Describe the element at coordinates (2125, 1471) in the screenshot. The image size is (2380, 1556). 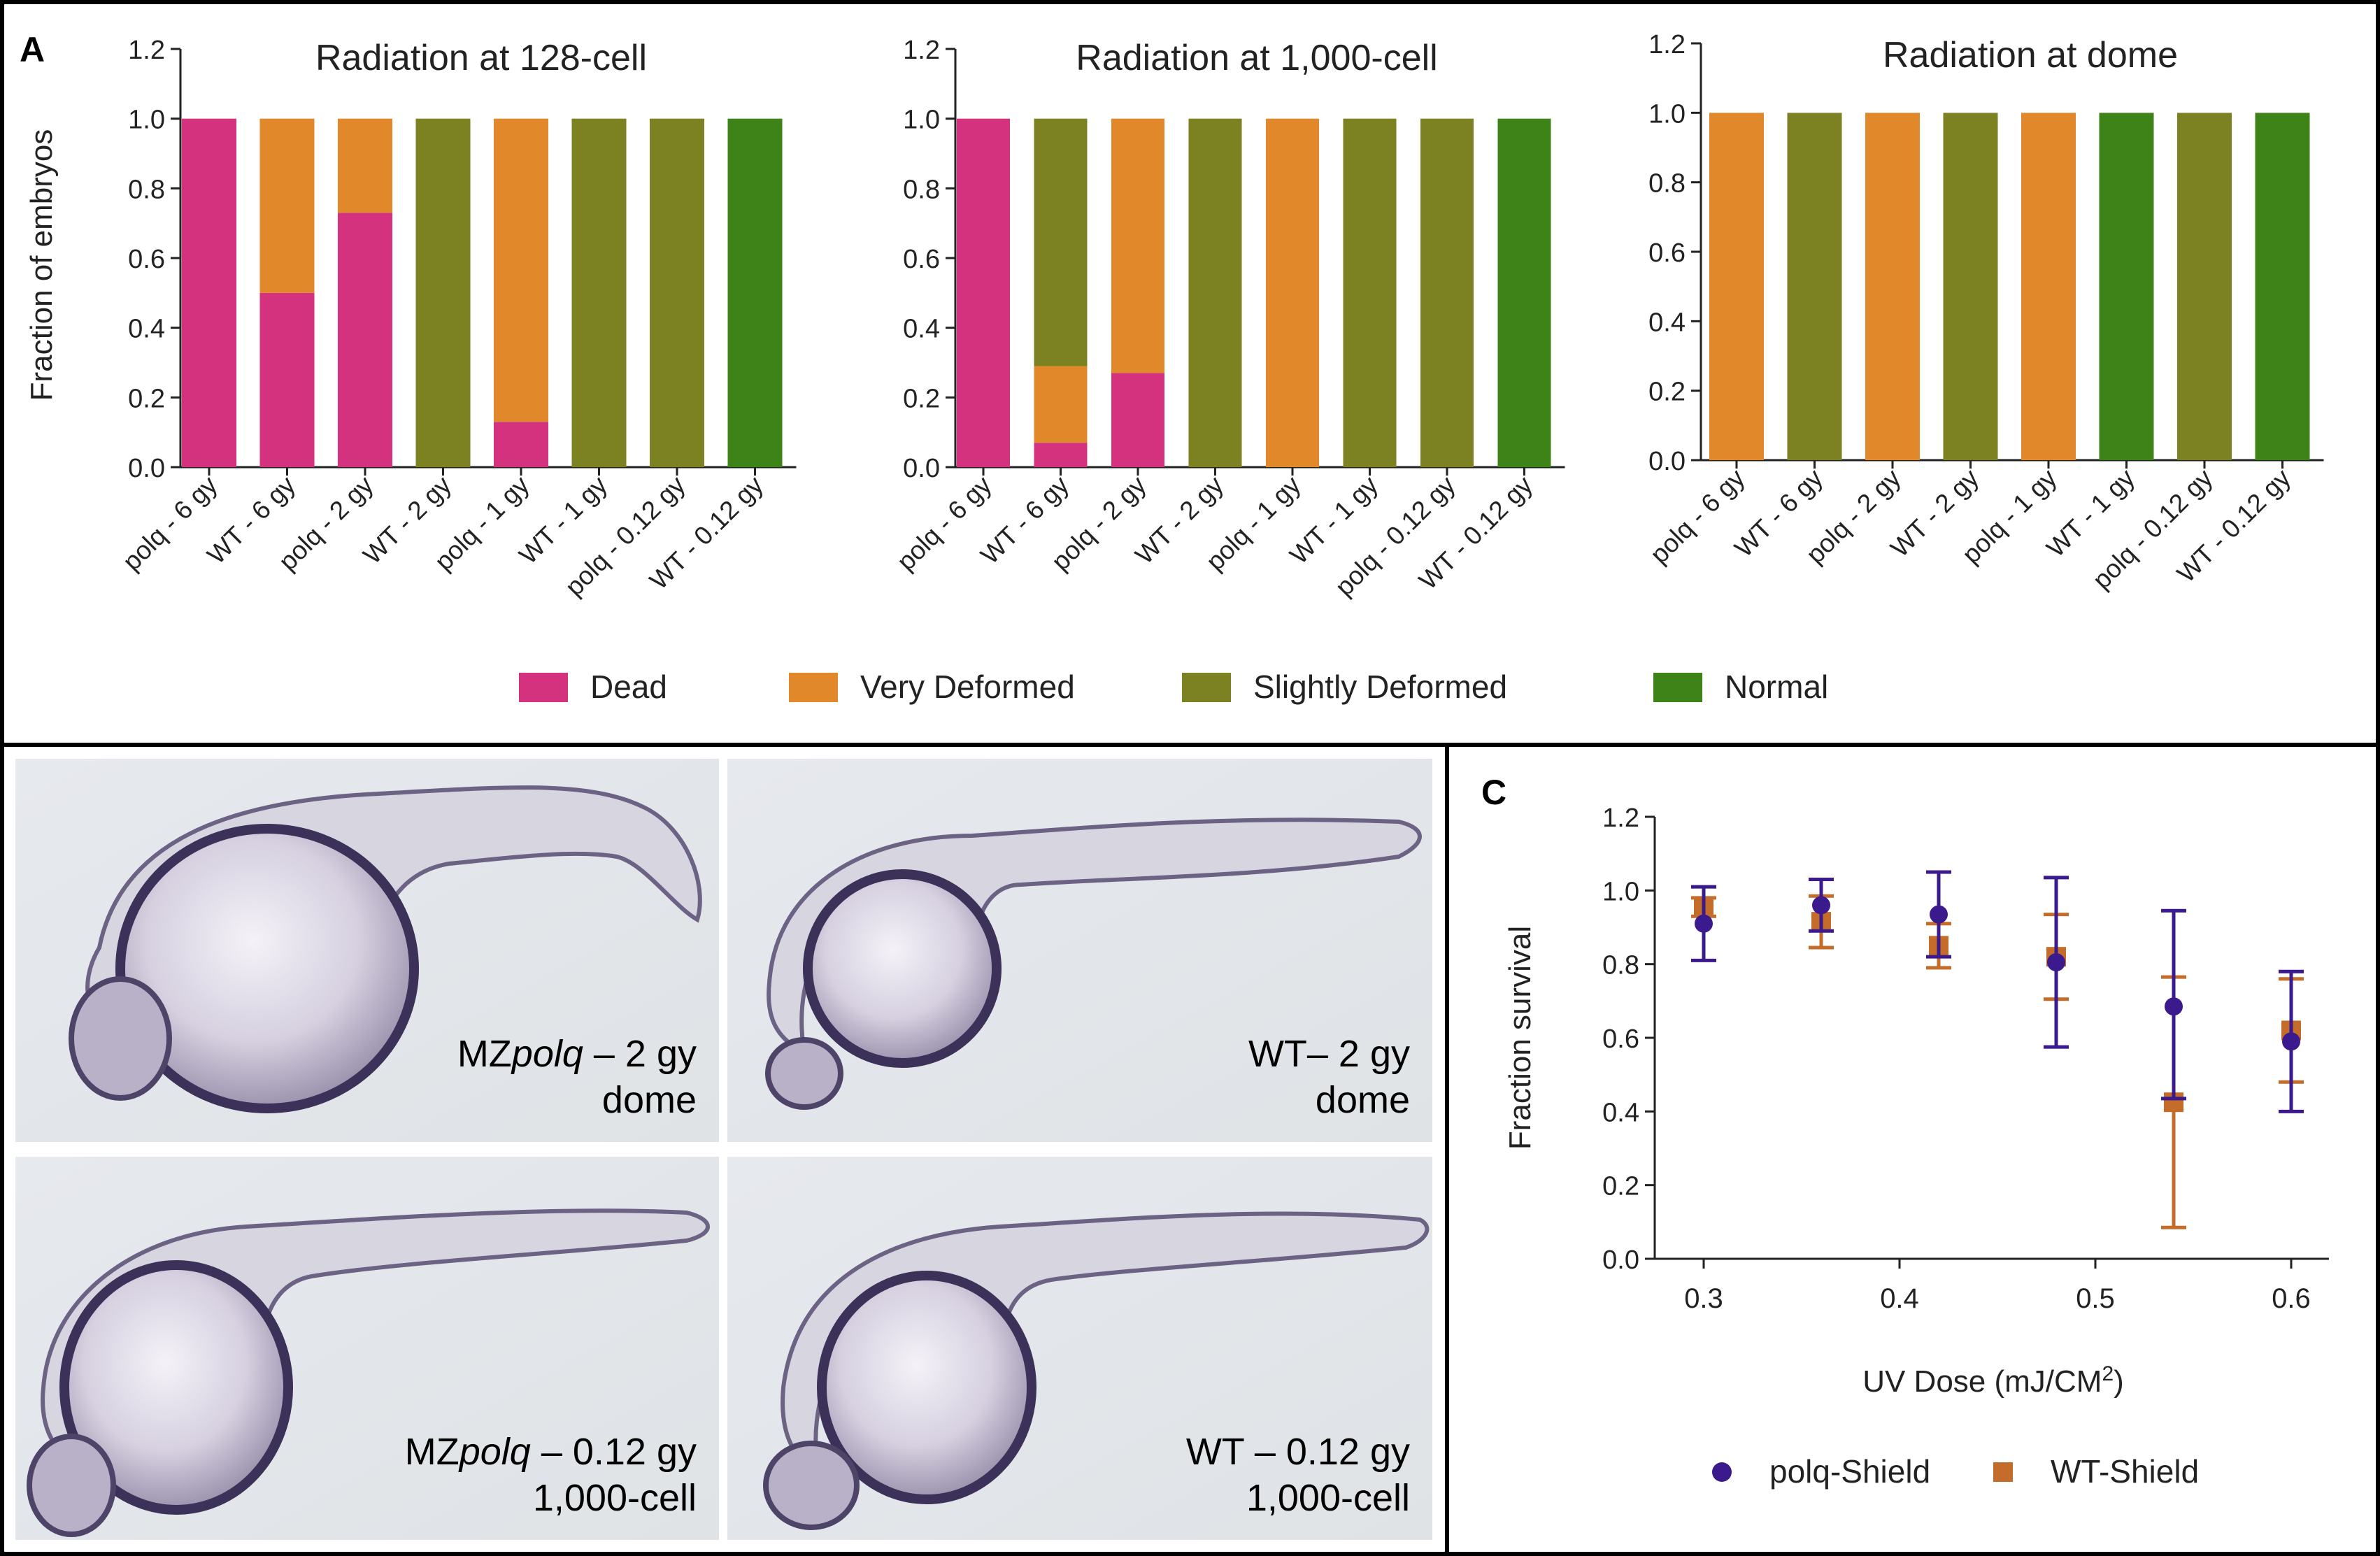
I see `legend-label-wt: WT-Shield` at that location.